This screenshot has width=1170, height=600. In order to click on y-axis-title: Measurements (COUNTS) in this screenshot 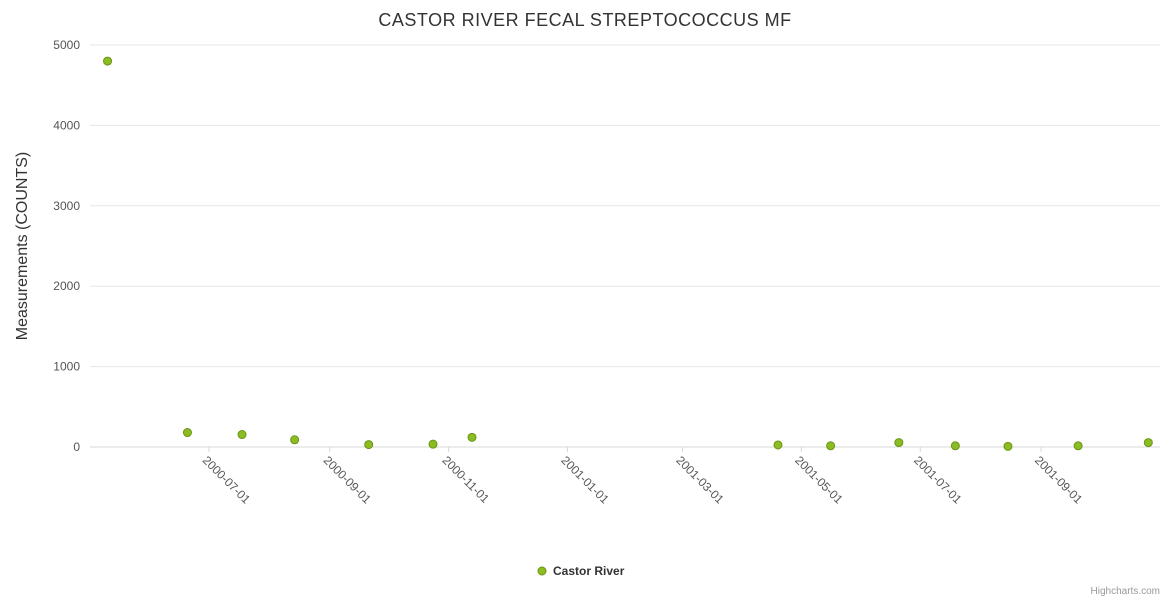, I will do `click(22, 246)`.